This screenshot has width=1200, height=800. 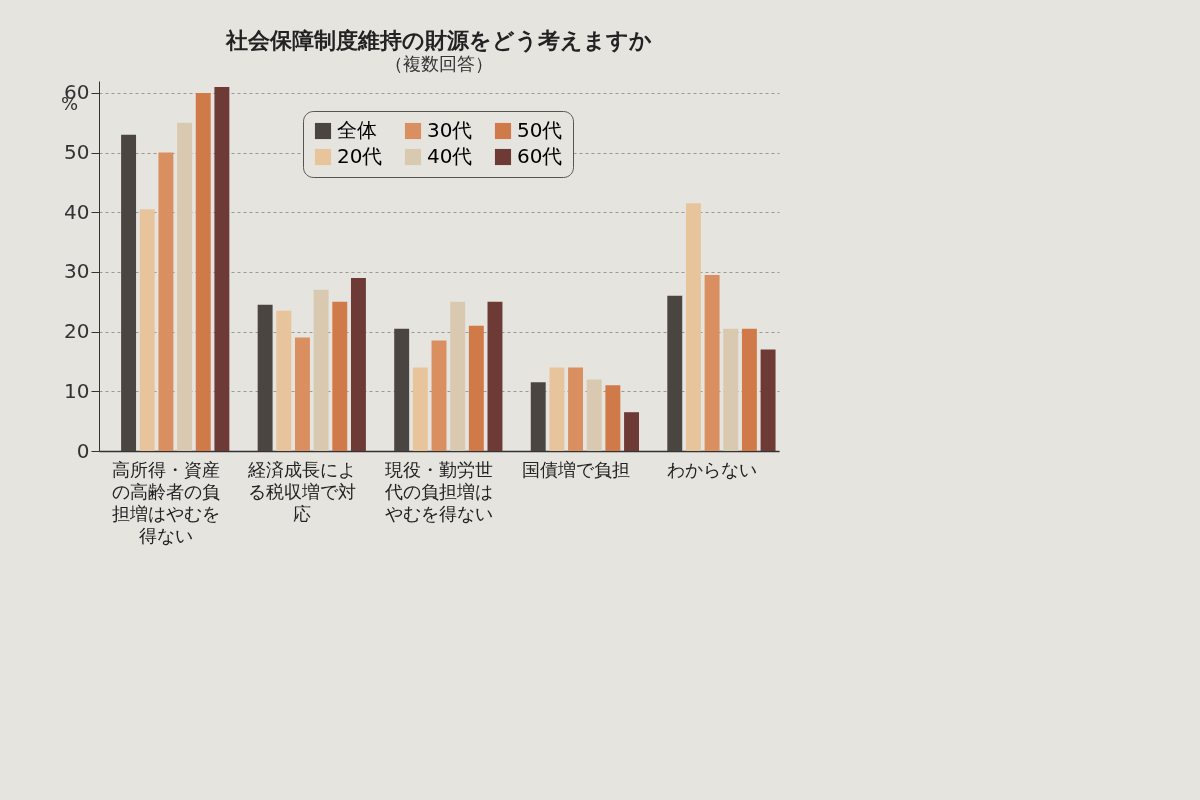 What do you see at coordinates (83, 450) in the screenshot?
I see `y-tick-label: 0` at bounding box center [83, 450].